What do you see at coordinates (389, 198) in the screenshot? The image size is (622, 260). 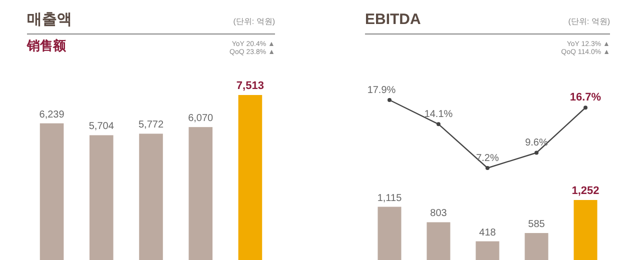 I see `data-label: 1,115` at bounding box center [389, 198].